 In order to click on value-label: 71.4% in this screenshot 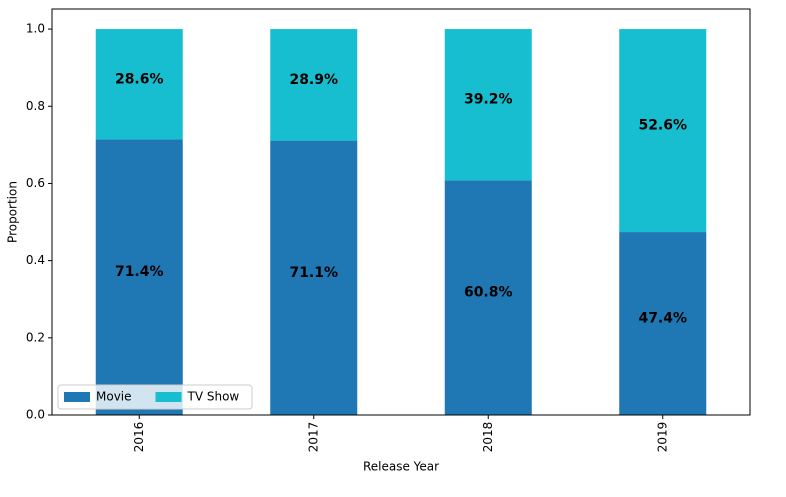, I will do `click(139, 272)`.